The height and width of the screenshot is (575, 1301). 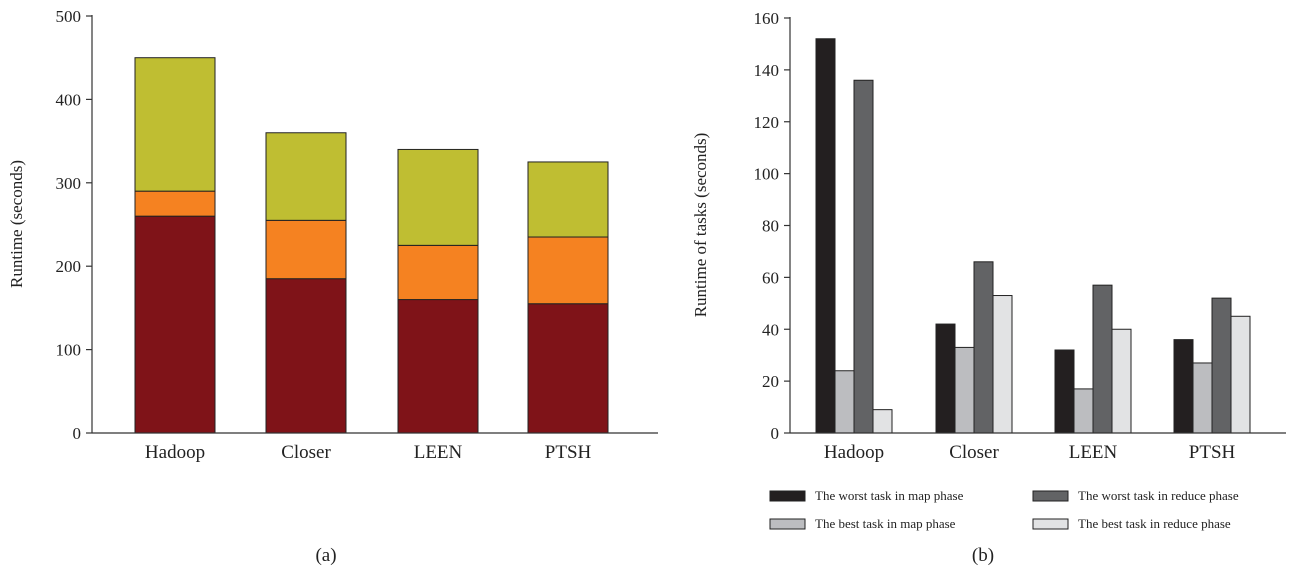 I want to click on y-tick-label: 40, so click(x=770, y=329).